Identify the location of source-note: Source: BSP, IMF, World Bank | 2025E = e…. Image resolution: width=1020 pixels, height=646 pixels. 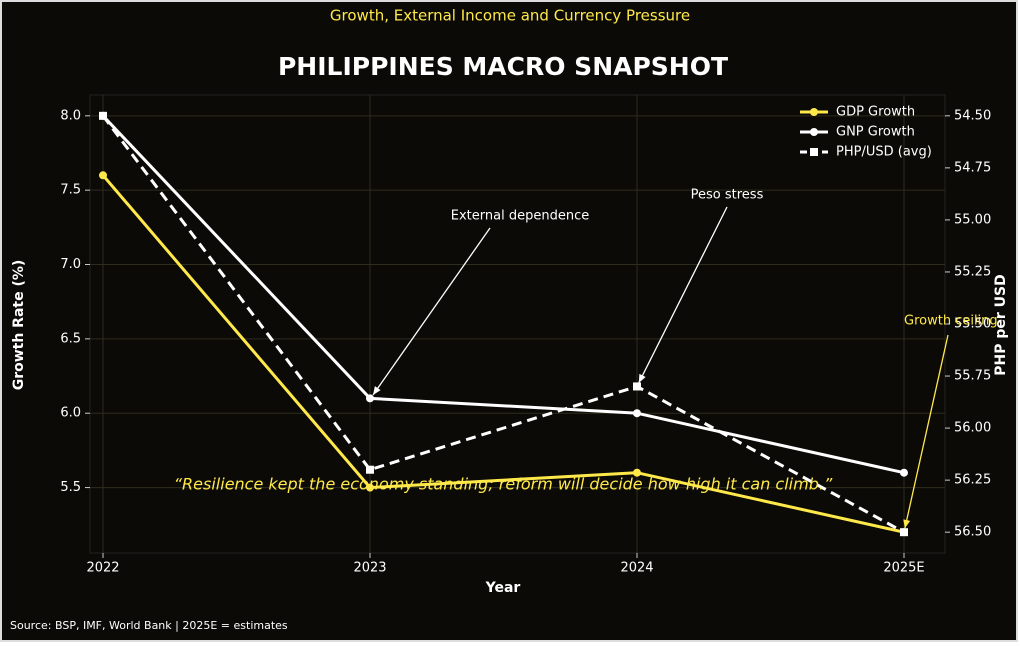
(149, 625).